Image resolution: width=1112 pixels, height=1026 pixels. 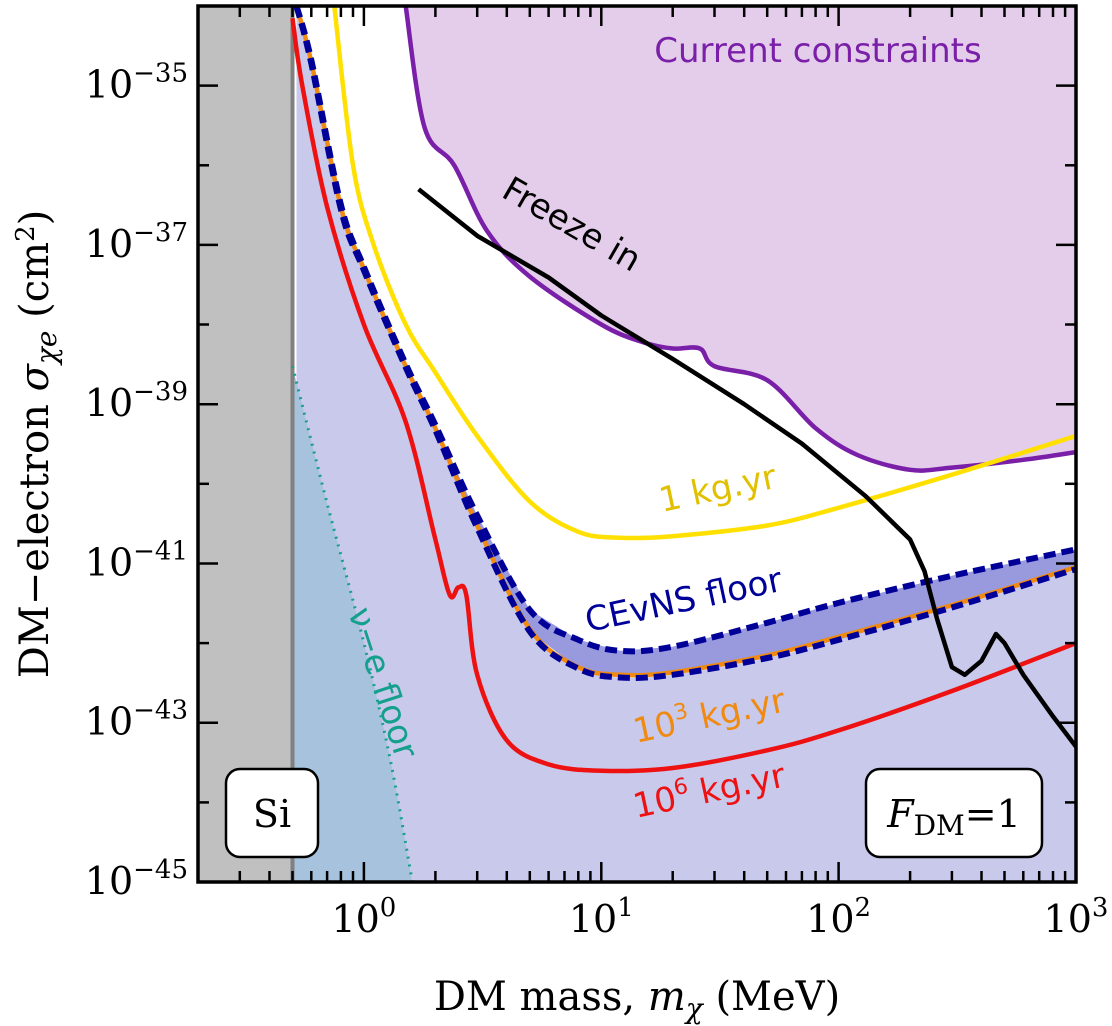 What do you see at coordinates (953, 817) in the screenshot?
I see `fdm-label: FDM=1` at bounding box center [953, 817].